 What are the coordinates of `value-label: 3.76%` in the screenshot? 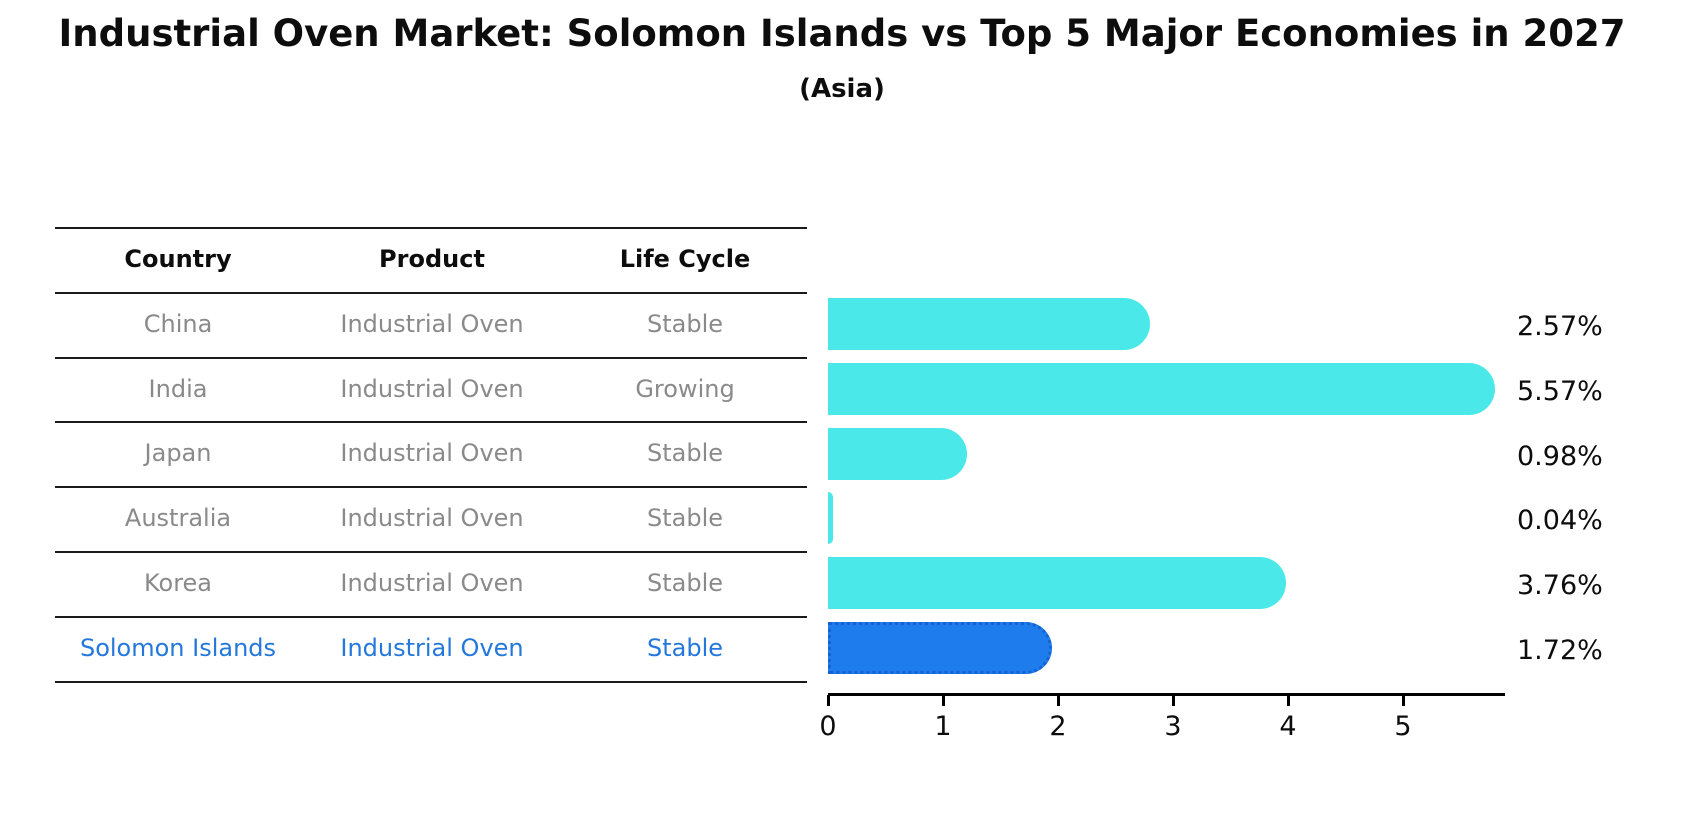 It's located at (1560, 586).